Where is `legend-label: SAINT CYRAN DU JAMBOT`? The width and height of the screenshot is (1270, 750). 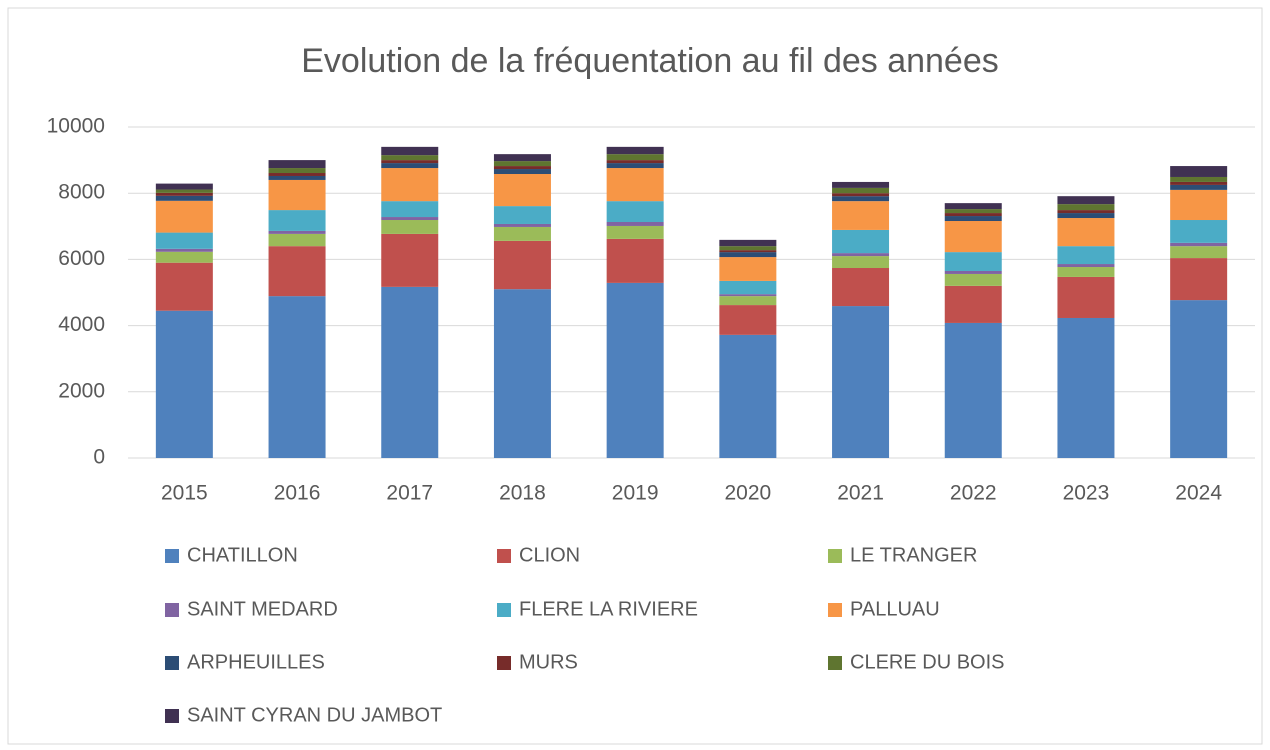 legend-label: SAINT CYRAN DU JAMBOT is located at coordinates (314, 715).